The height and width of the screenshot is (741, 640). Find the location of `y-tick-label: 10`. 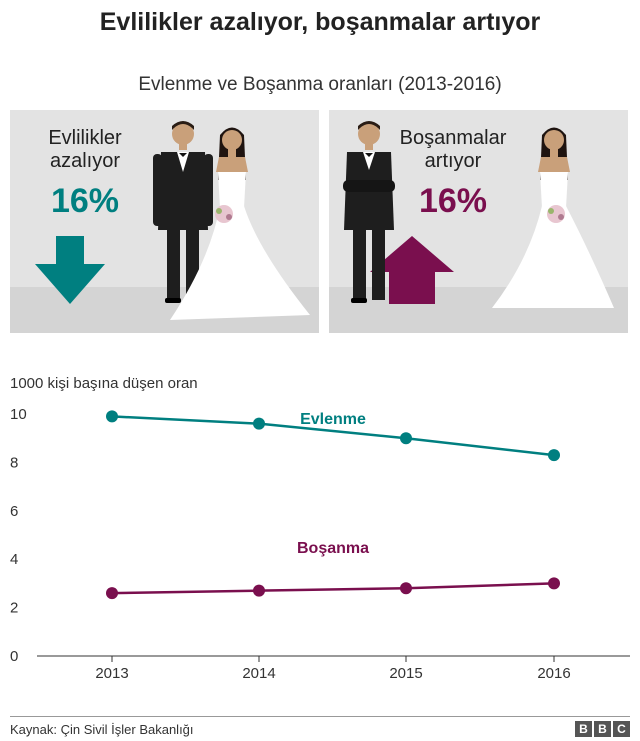

y-tick-label: 10 is located at coordinates (18, 414).